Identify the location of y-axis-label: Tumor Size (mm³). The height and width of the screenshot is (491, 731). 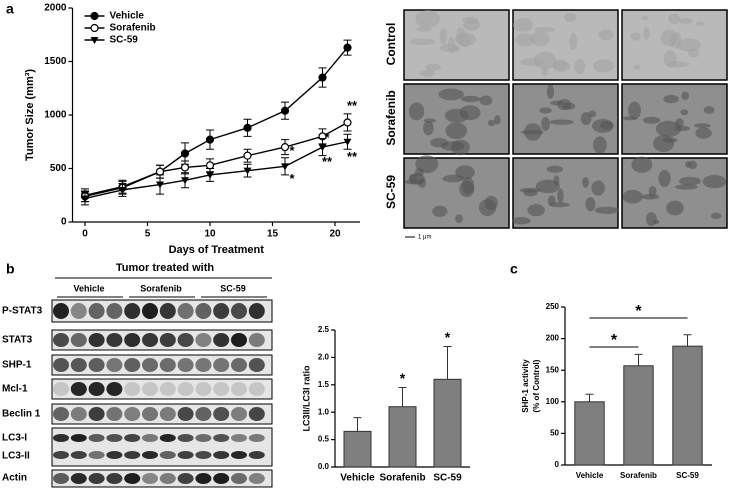
(30, 115).